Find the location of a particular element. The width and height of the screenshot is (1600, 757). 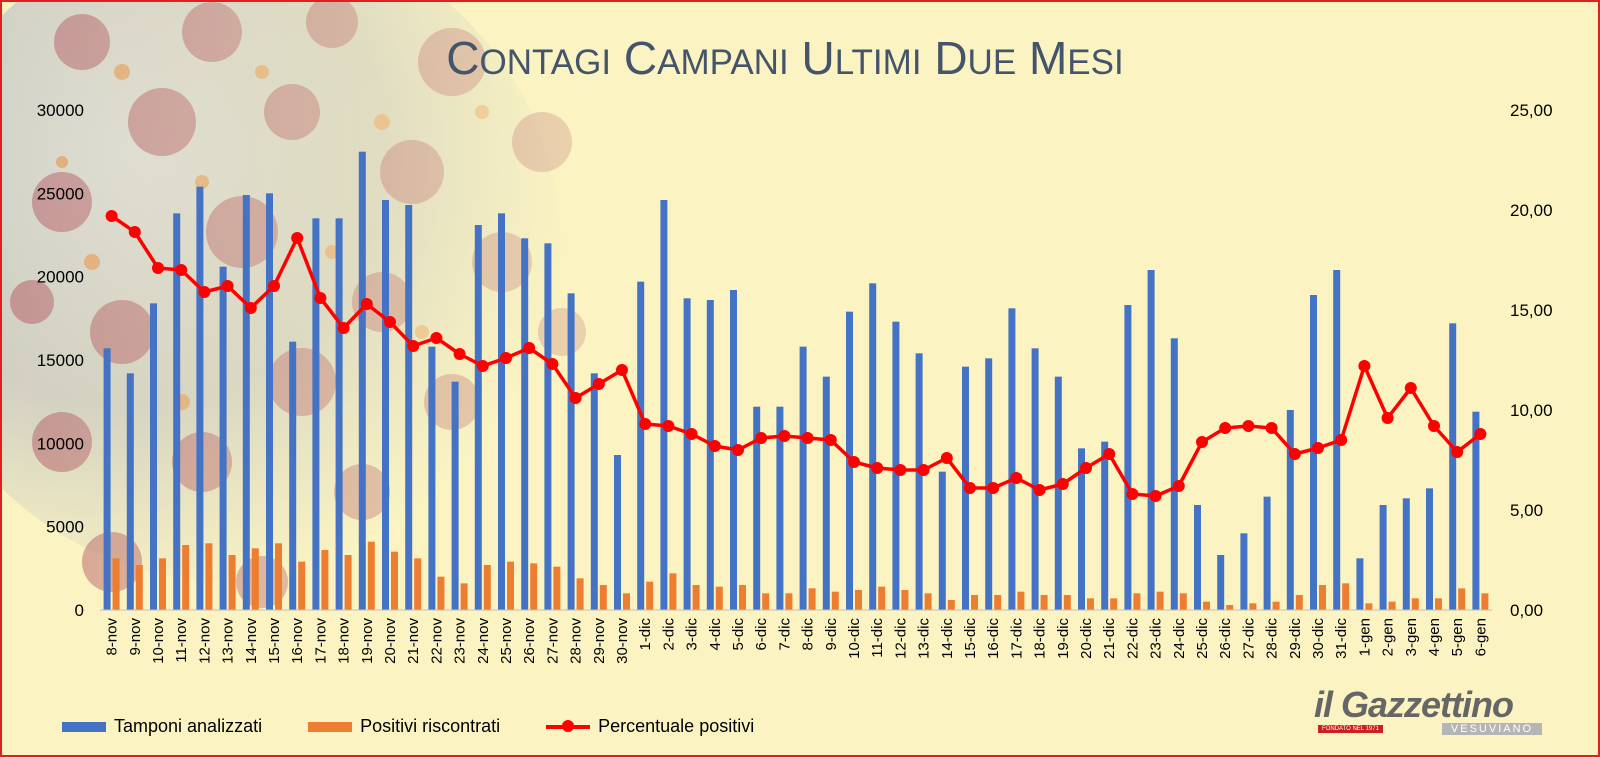

x-tick-label: 23-dic is located at coordinates (1156, 638).